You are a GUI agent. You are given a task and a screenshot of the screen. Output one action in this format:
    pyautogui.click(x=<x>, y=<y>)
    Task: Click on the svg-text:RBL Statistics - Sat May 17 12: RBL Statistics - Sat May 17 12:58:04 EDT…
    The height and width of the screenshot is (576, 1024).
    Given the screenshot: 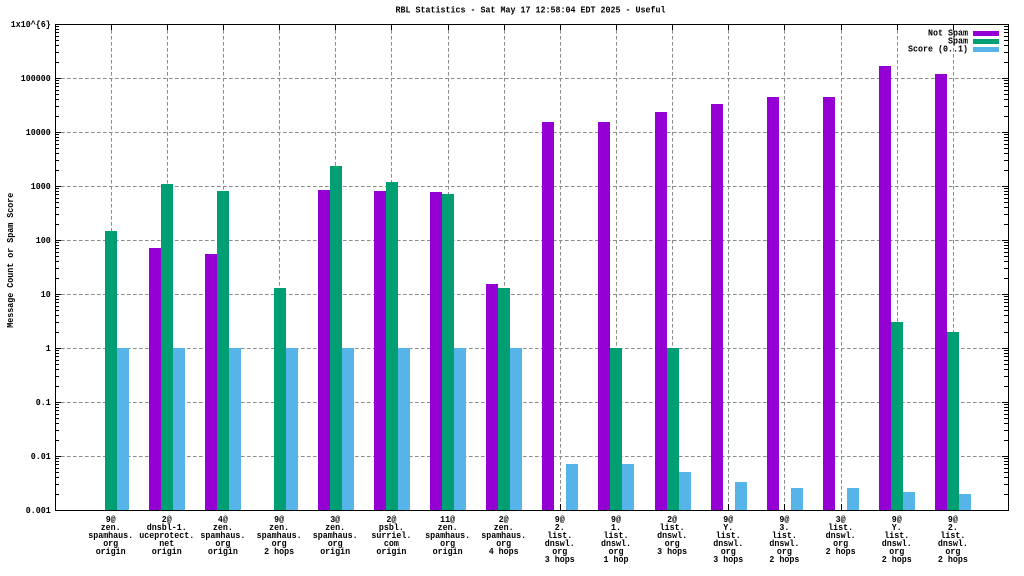 What is the action you would take?
    pyautogui.click(x=531, y=10)
    